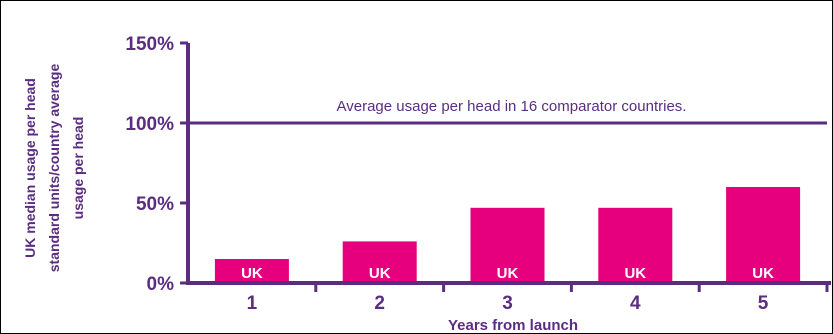 The image size is (833, 334). I want to click on x-tick-label: 5, so click(763, 303).